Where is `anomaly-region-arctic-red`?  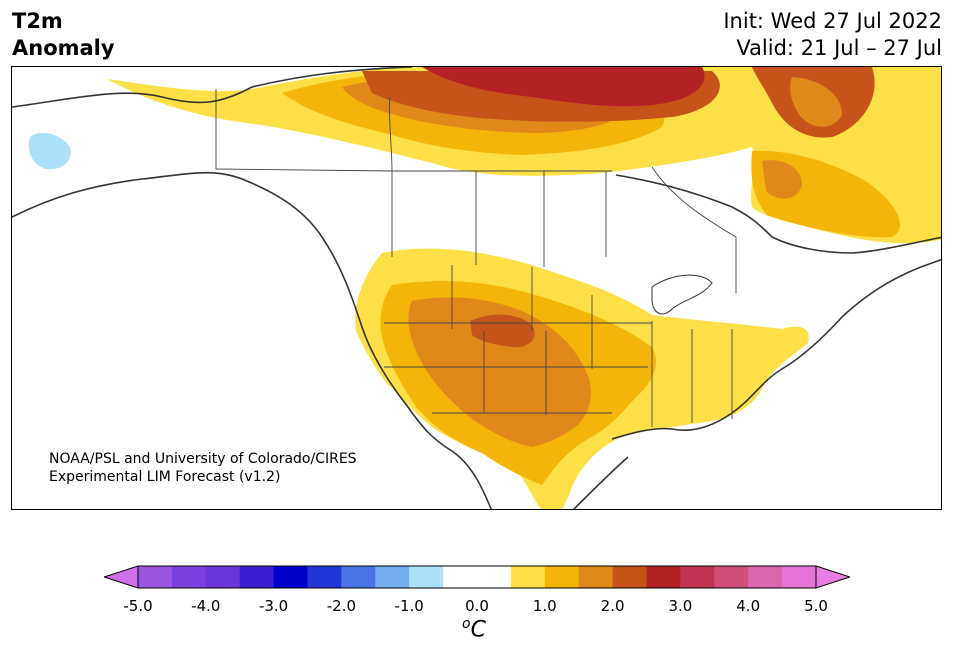
anomaly-region-arctic-red is located at coordinates (563, 87).